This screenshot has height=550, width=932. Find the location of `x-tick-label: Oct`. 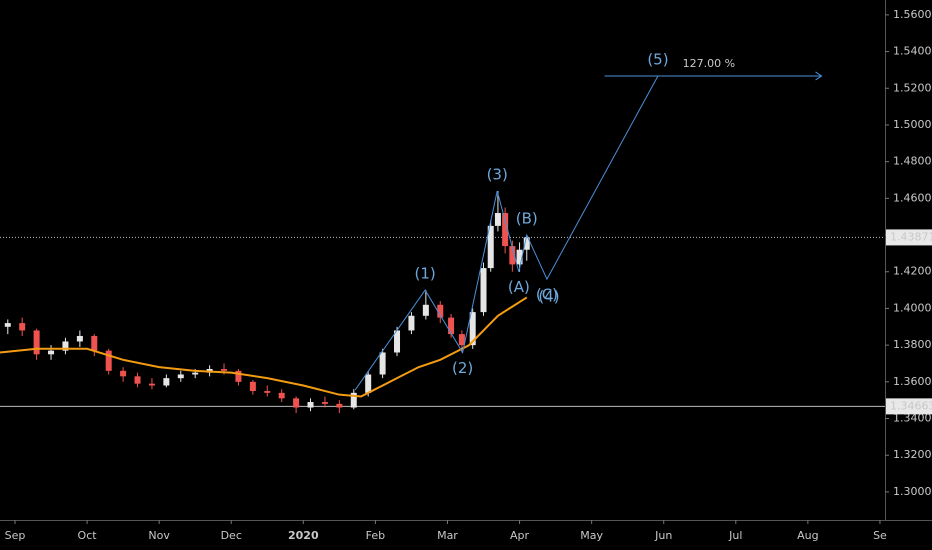

x-tick-label: Oct is located at coordinates (88, 535).